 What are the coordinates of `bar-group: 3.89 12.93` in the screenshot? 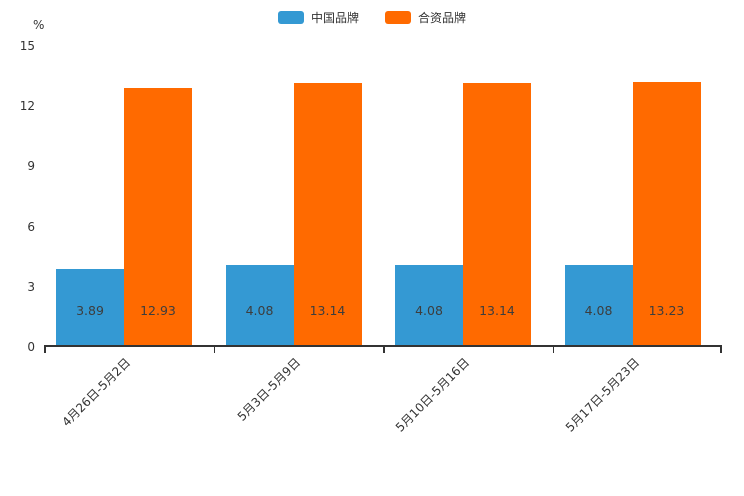 It's located at (124, 196).